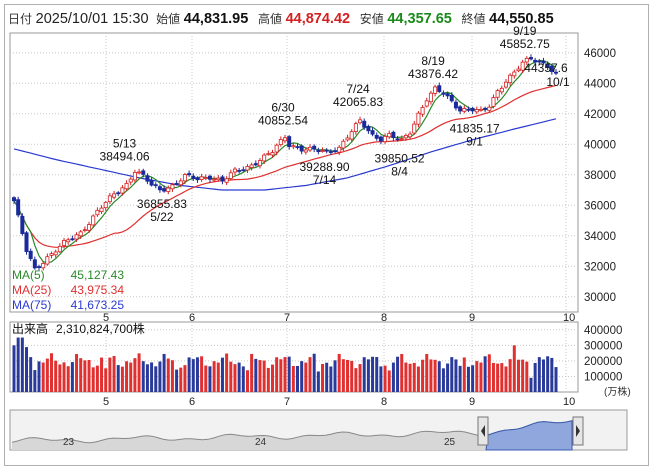 This screenshot has width=653, height=470. I want to click on annotation-9-1: 41835.179/1, so click(475, 134).